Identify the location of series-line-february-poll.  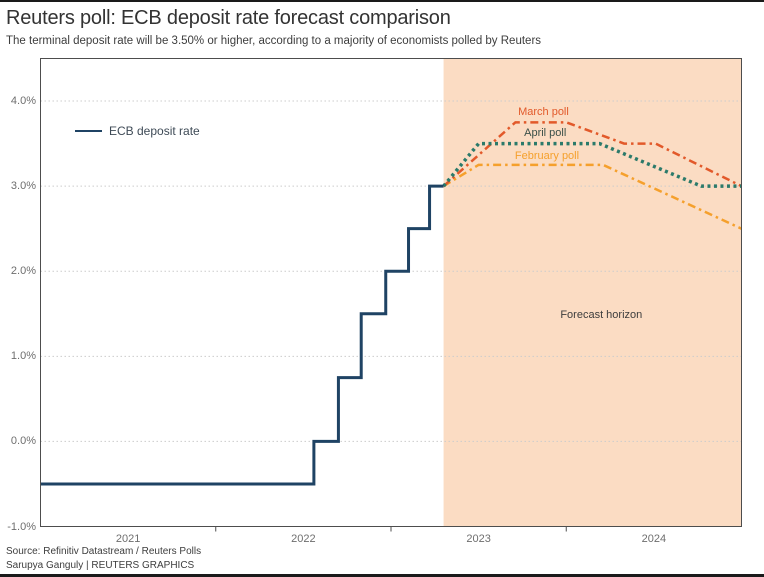
(592, 196).